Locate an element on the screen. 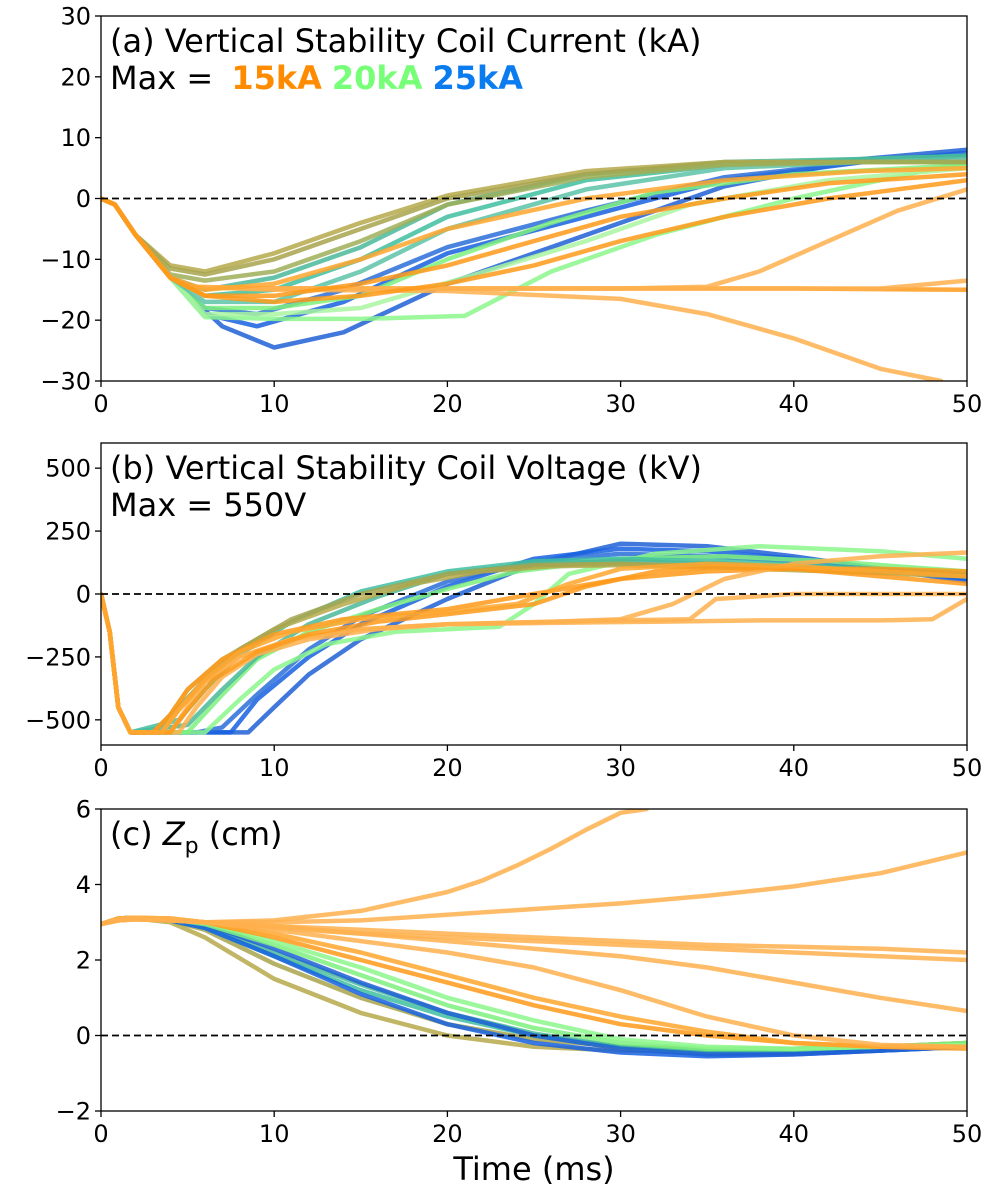  series-group is located at coordinates (534, 638).